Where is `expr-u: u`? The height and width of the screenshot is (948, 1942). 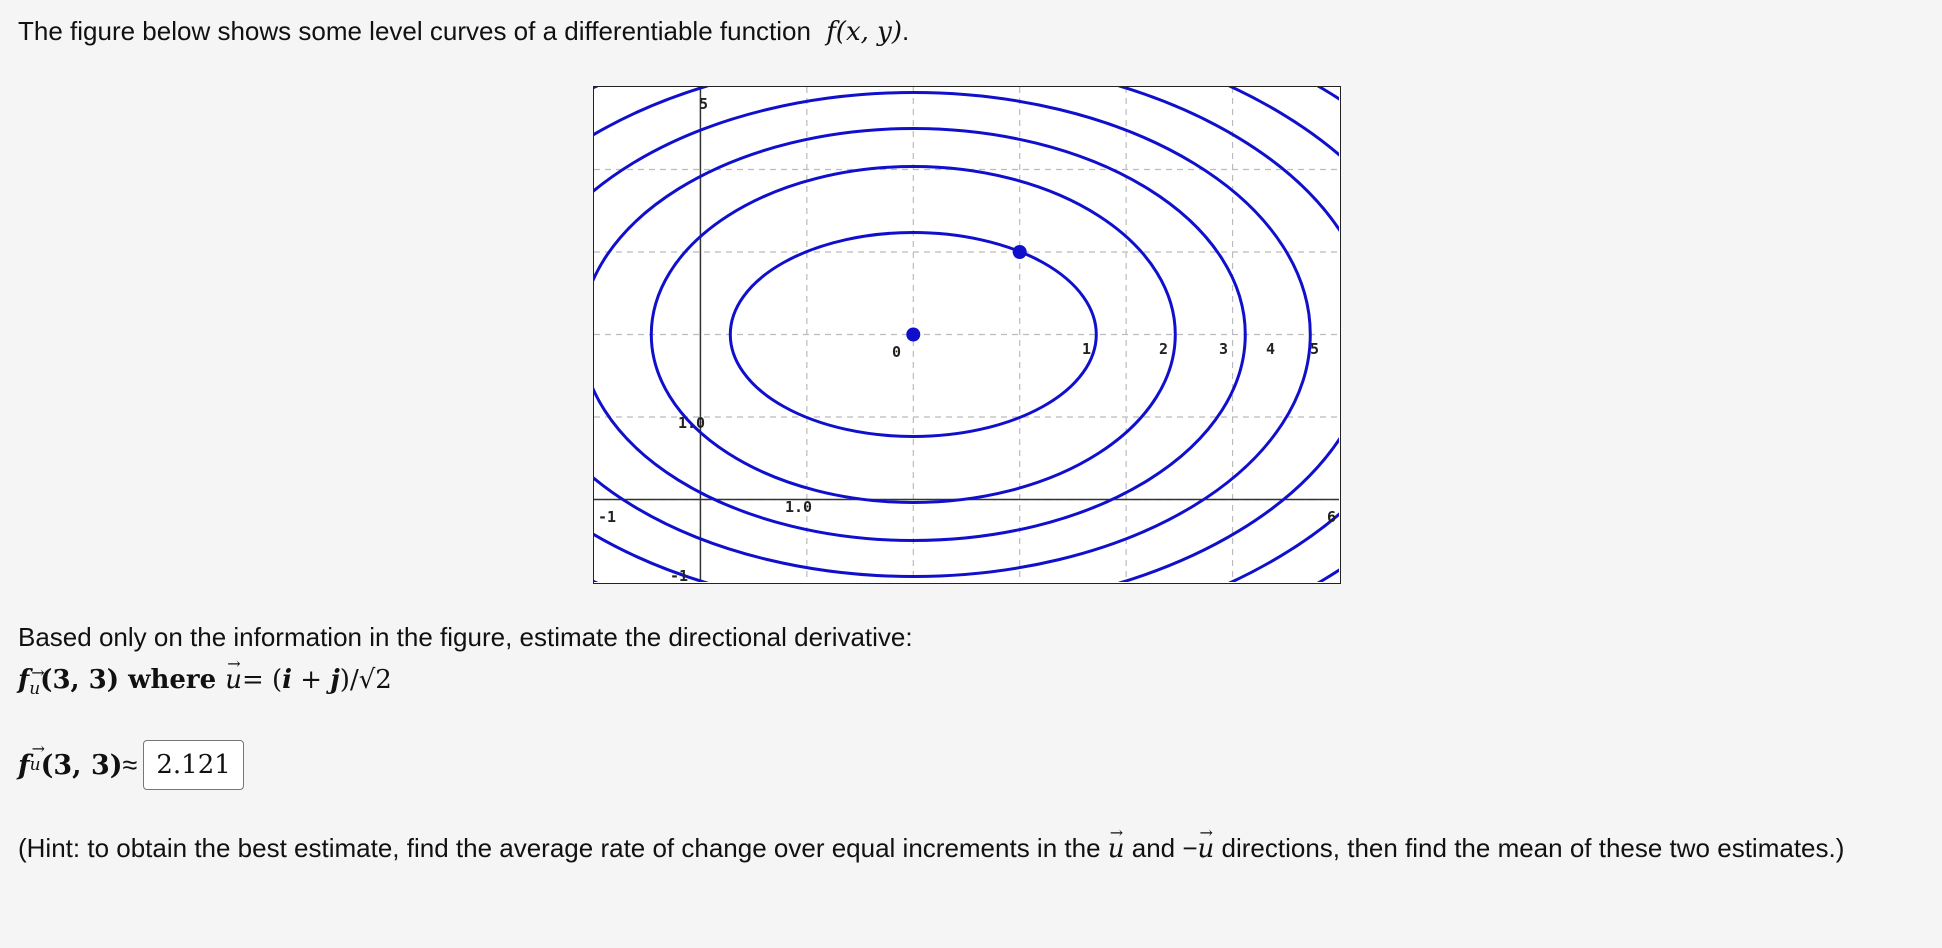 expr-u: u is located at coordinates (233, 672).